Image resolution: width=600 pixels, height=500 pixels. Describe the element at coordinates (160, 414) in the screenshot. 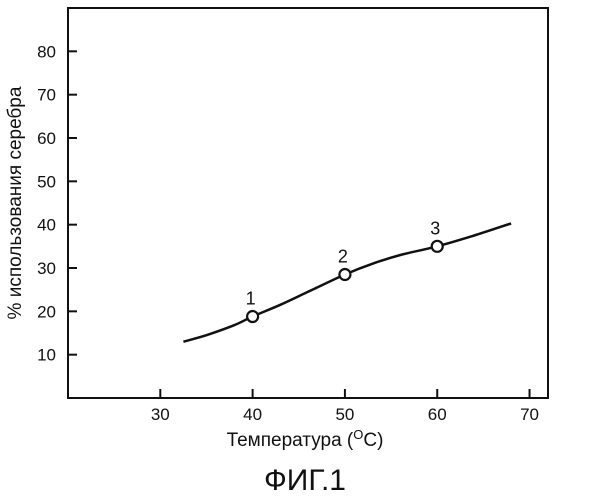

I see `x-tick-label: 30` at that location.